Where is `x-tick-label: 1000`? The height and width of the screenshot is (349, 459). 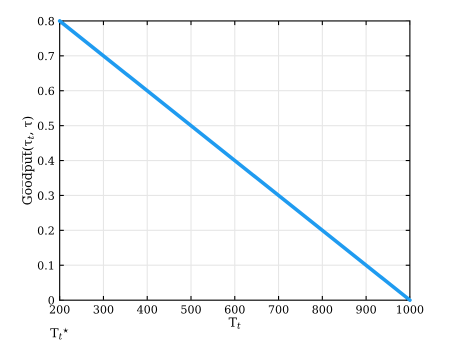
x-tick-label: 1000 is located at coordinates (410, 309).